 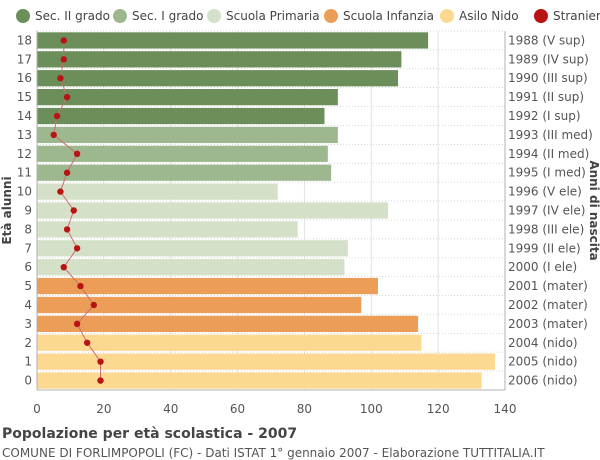 What do you see at coordinates (24, 97) in the screenshot?
I see `age-tick-label: 15` at bounding box center [24, 97].